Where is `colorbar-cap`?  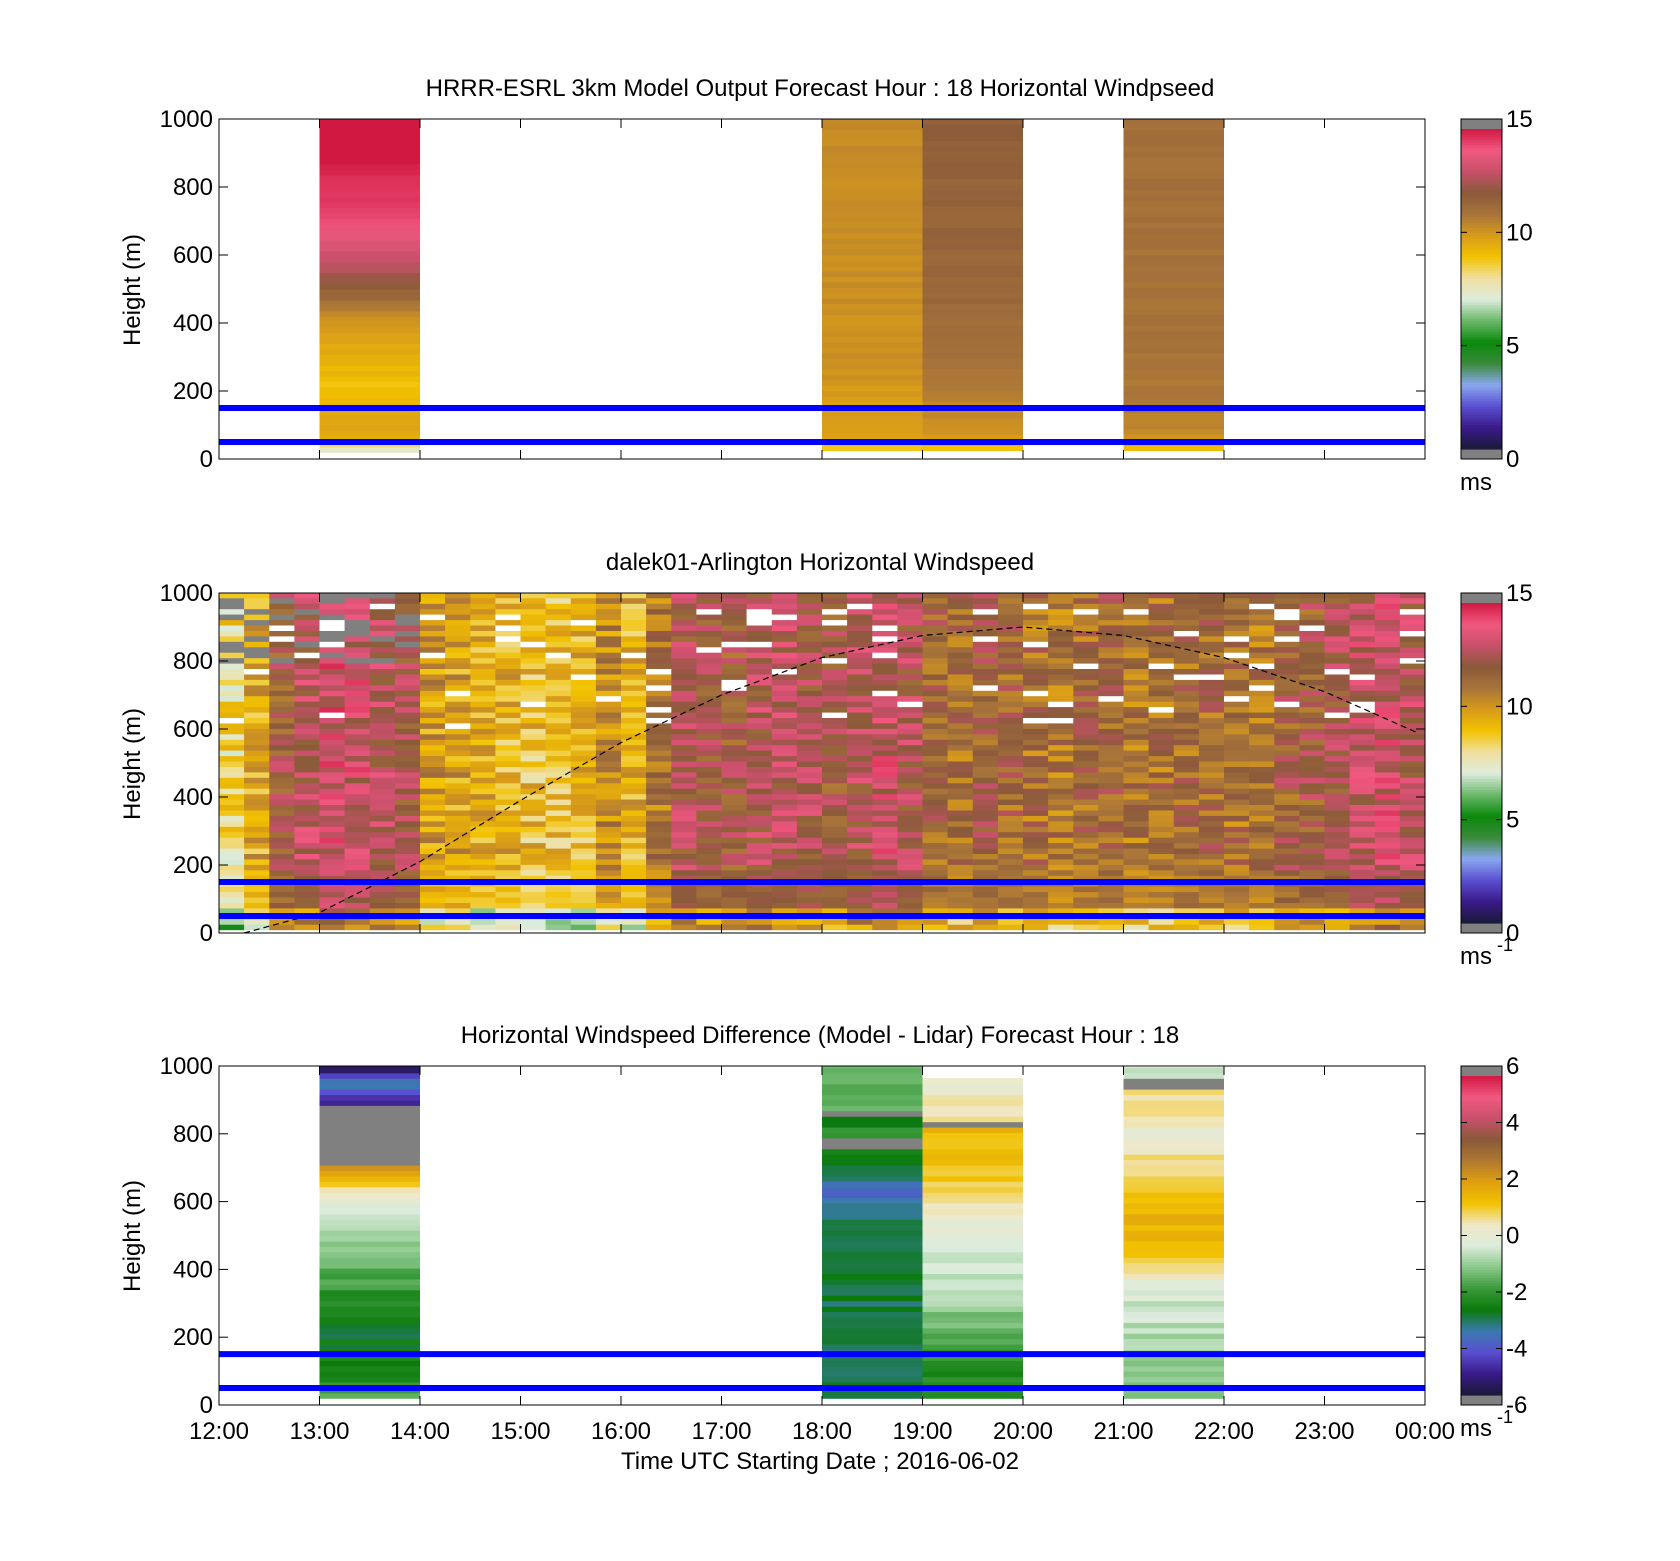 colorbar-cap is located at coordinates (1481, 1400).